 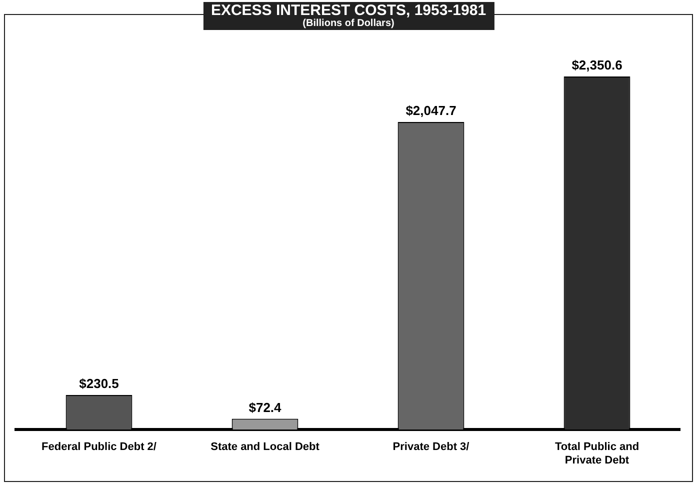 What do you see at coordinates (99, 447) in the screenshot?
I see `x-tick-label: Federal Public Debt 2/` at bounding box center [99, 447].